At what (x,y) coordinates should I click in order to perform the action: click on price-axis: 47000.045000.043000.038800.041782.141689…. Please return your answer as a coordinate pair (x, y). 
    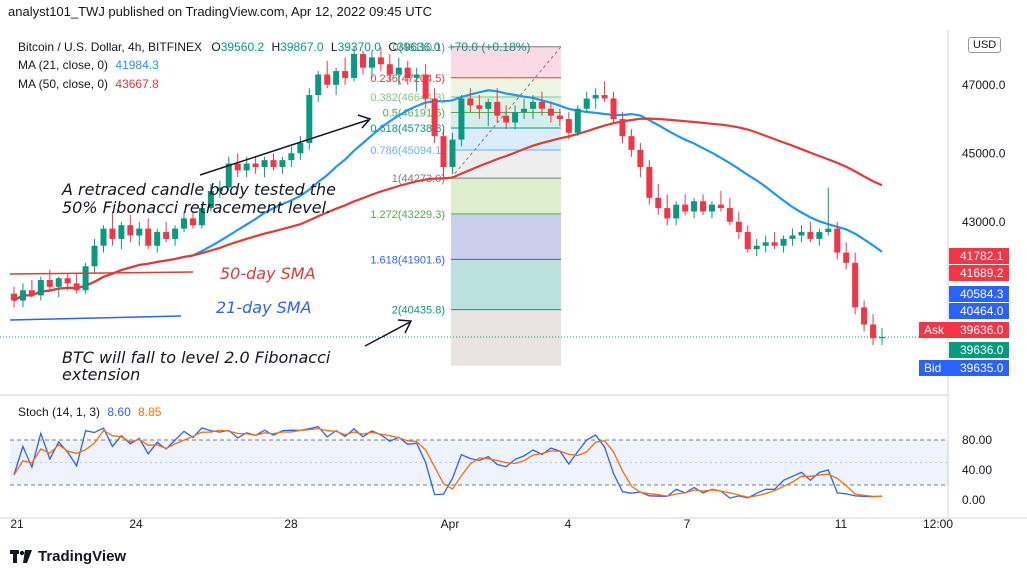
    Looking at the image, I should click on (964, 227).